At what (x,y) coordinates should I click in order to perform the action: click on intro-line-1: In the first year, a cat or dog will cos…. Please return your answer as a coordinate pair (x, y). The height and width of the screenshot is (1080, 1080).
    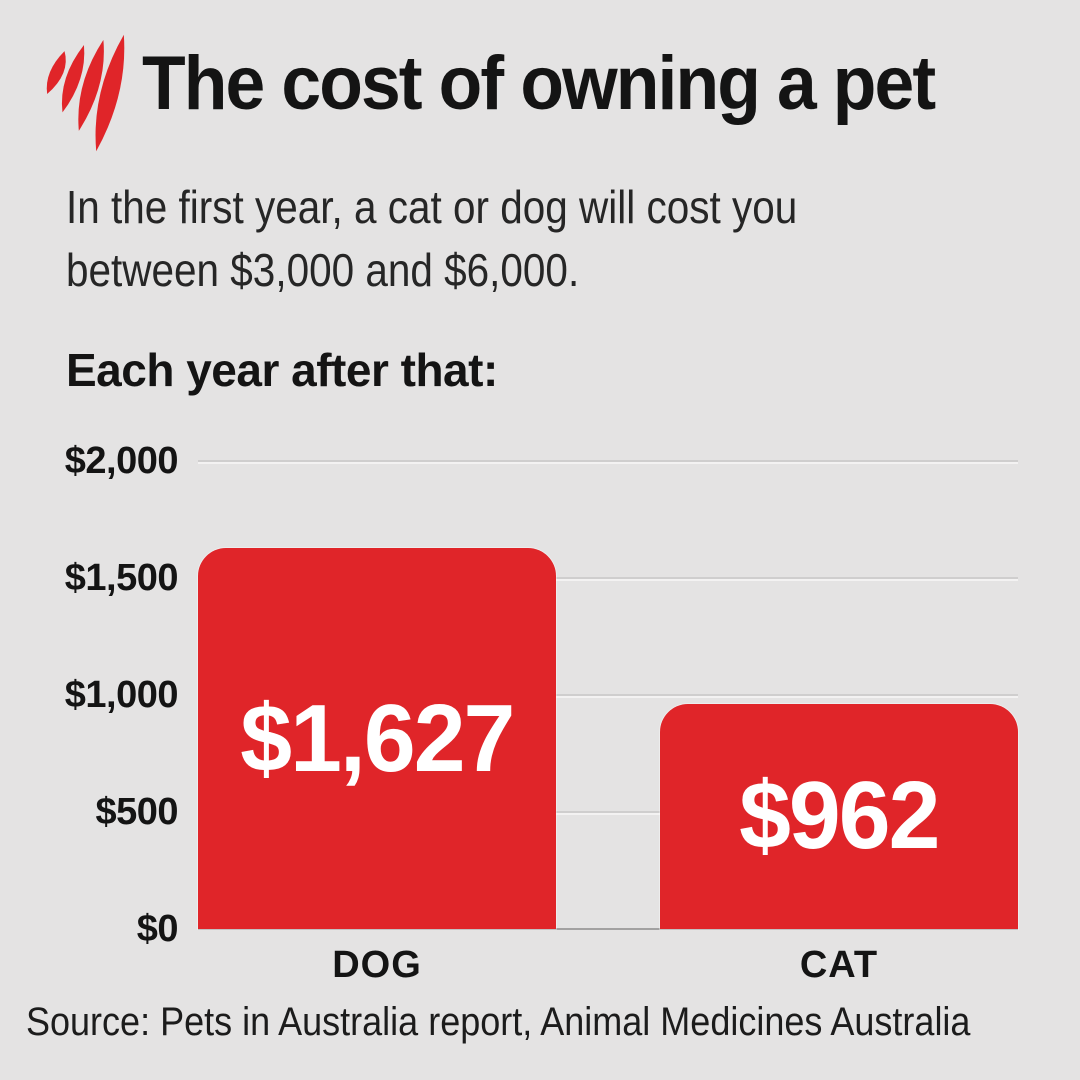
    Looking at the image, I should click on (432, 207).